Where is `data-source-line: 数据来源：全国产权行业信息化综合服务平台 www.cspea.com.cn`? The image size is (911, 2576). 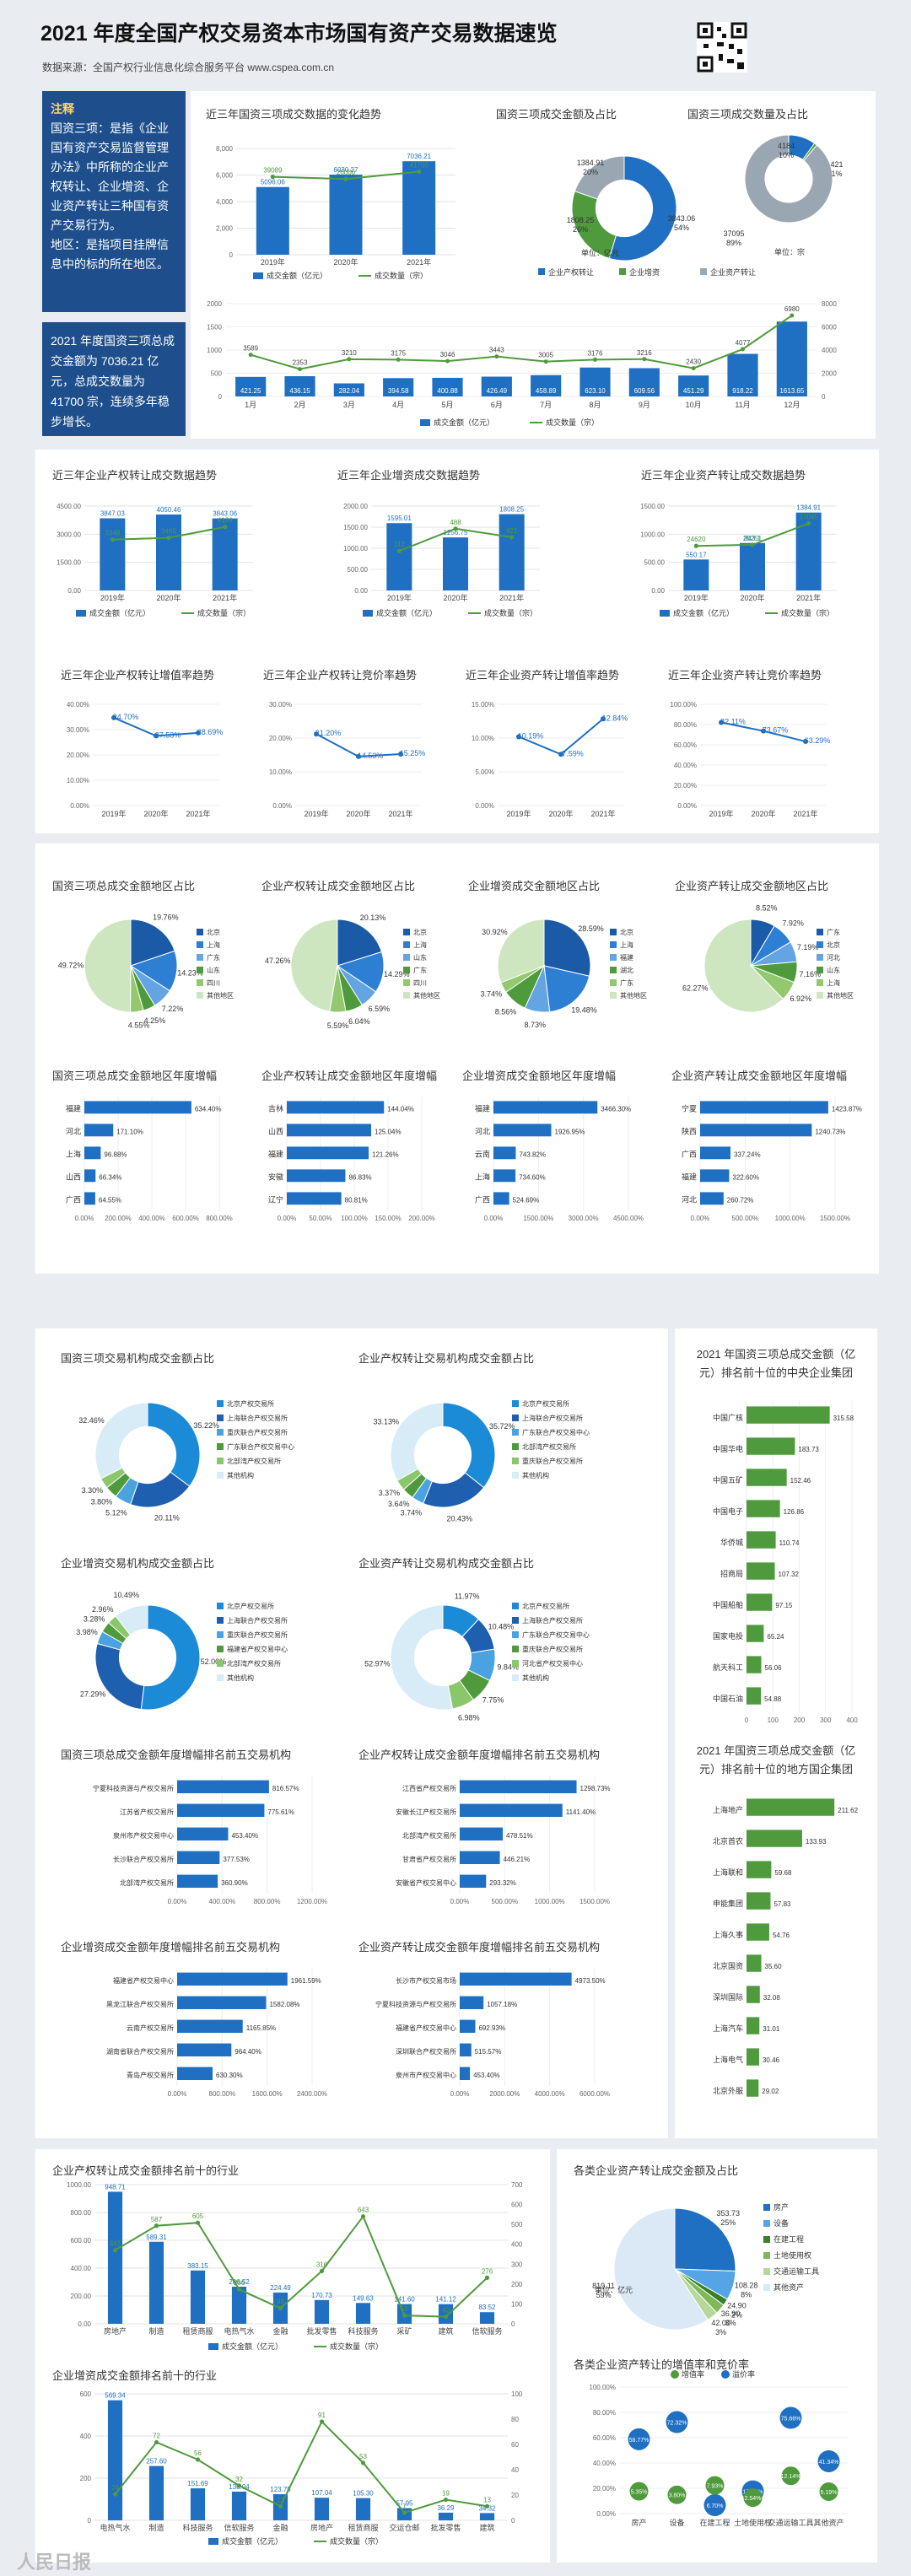
data-source-line: 数据来源：全国产权行业信息化综合服务平台 www.cspea.com.cn is located at coordinates (188, 67).